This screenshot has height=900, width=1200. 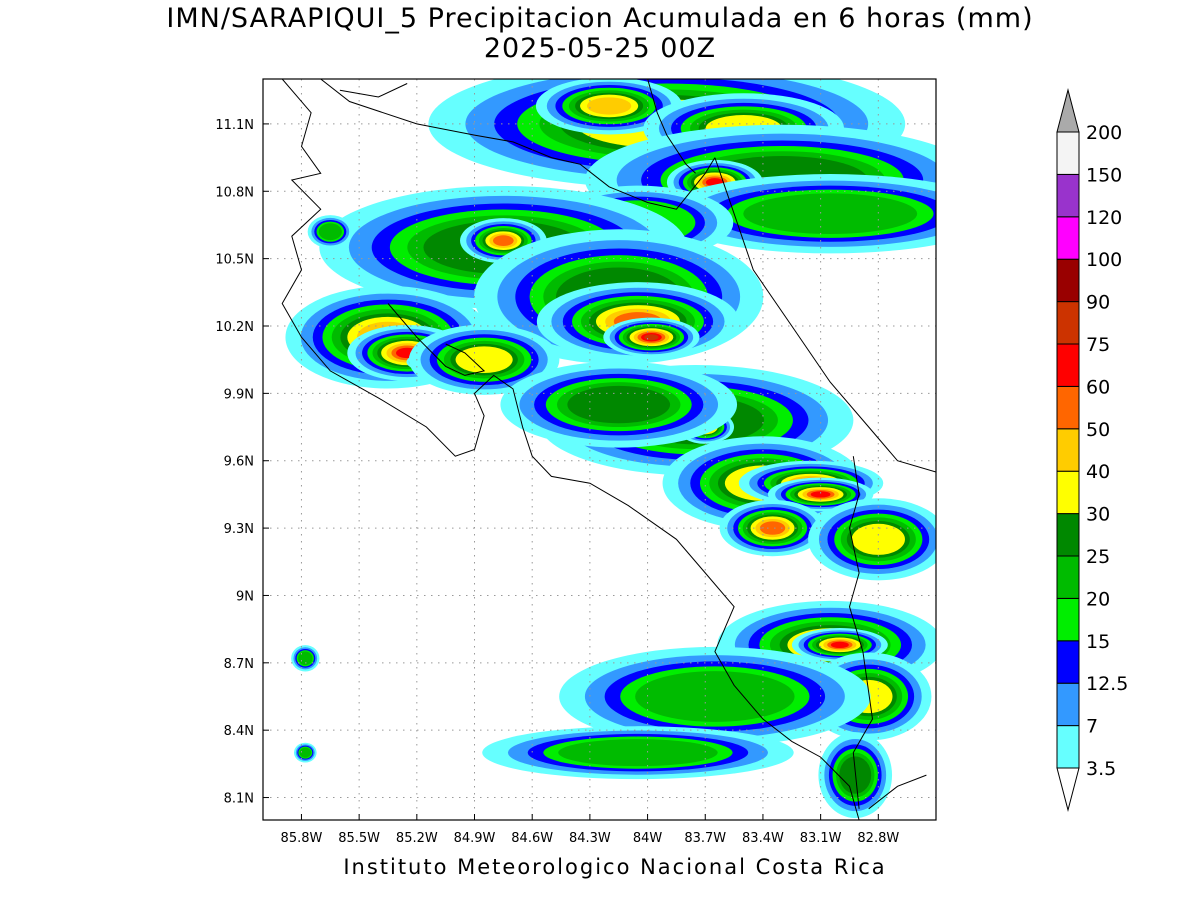 I want to click on colorbar-label: 15, so click(x=1098, y=642).